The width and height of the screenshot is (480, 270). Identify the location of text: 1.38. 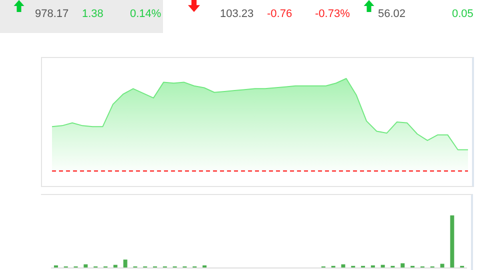
(93, 14).